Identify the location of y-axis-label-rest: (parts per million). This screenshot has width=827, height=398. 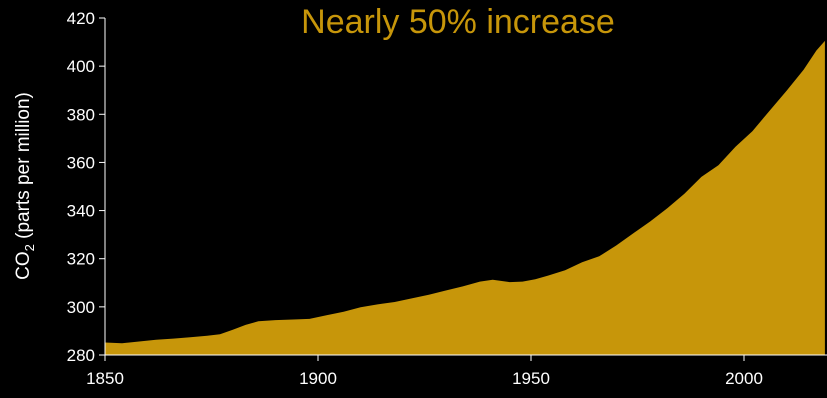
(23, 168).